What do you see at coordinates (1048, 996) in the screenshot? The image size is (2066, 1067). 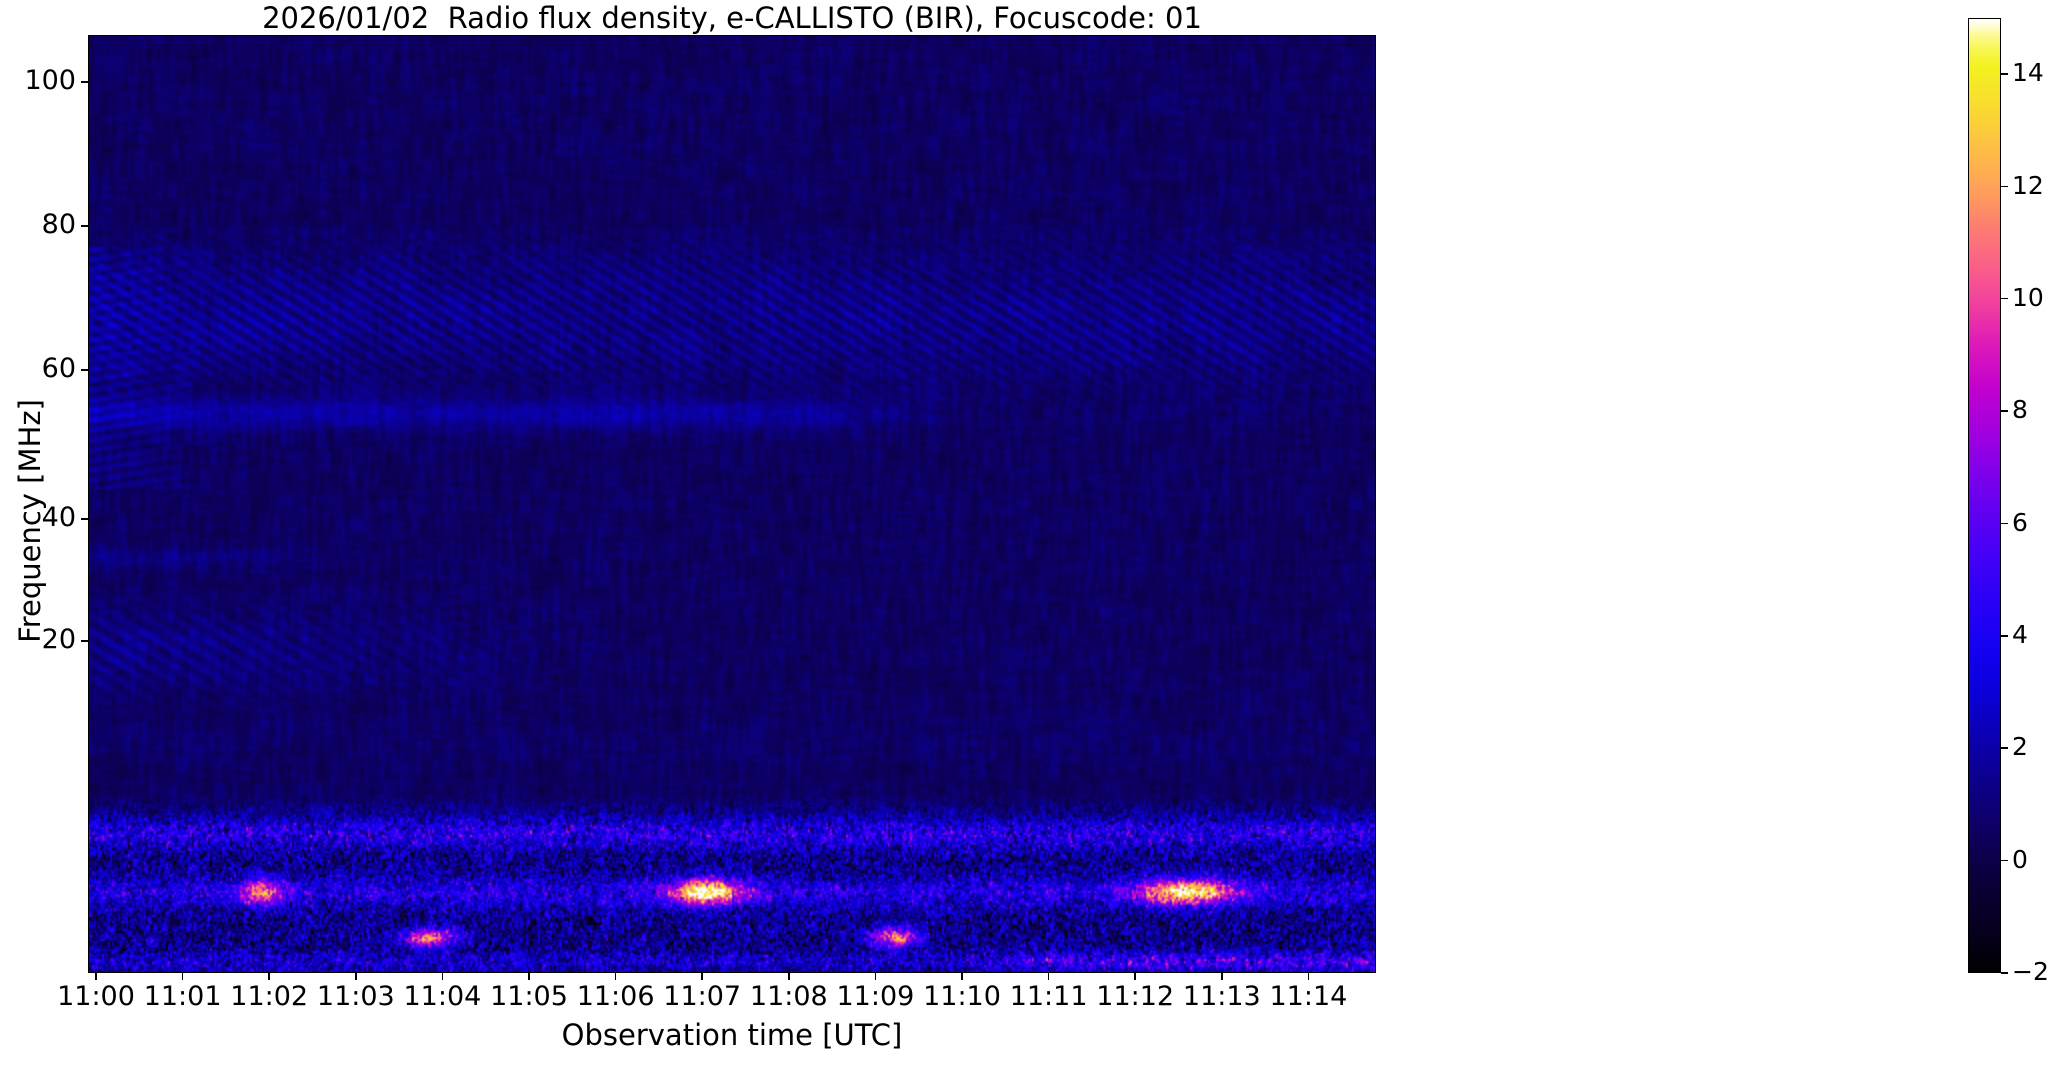 I see `x-tick-label: 11:11` at bounding box center [1048, 996].